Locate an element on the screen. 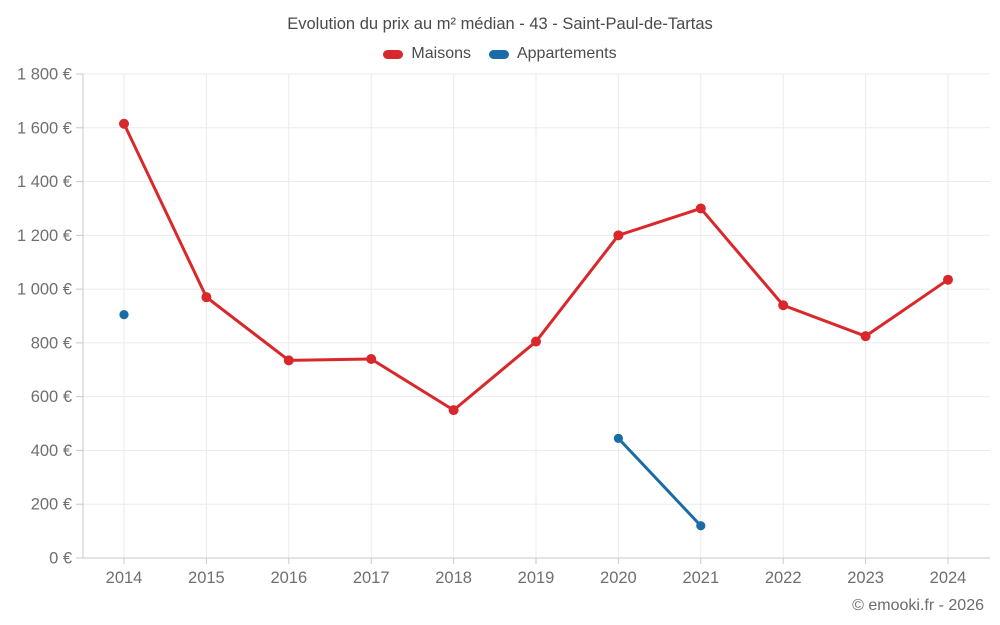  x-axis-label: 2024 is located at coordinates (948, 578).